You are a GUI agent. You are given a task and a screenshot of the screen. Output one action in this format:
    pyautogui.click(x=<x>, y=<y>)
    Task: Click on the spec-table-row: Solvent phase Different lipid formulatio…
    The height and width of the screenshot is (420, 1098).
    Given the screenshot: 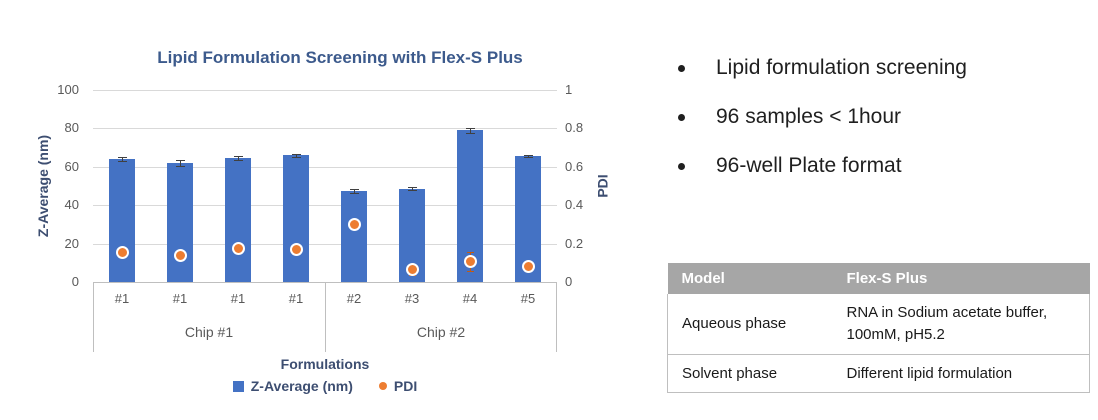 What is the action you would take?
    pyautogui.click(x=878, y=374)
    